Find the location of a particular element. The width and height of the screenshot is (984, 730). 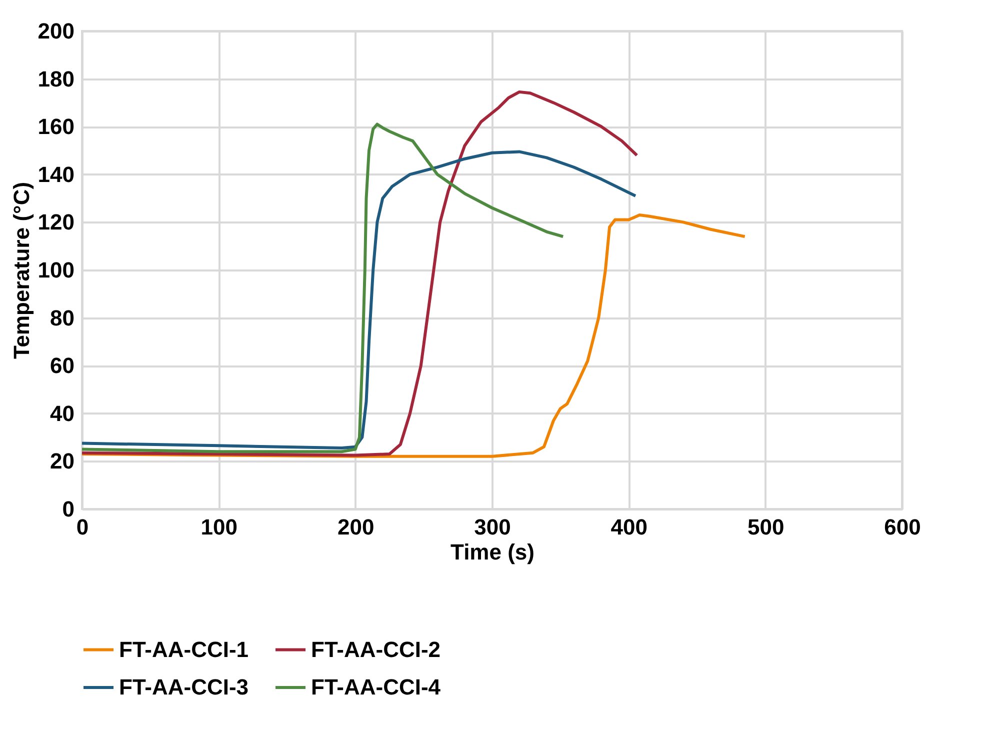

y-tick-label: 100 is located at coordinates (56, 270).